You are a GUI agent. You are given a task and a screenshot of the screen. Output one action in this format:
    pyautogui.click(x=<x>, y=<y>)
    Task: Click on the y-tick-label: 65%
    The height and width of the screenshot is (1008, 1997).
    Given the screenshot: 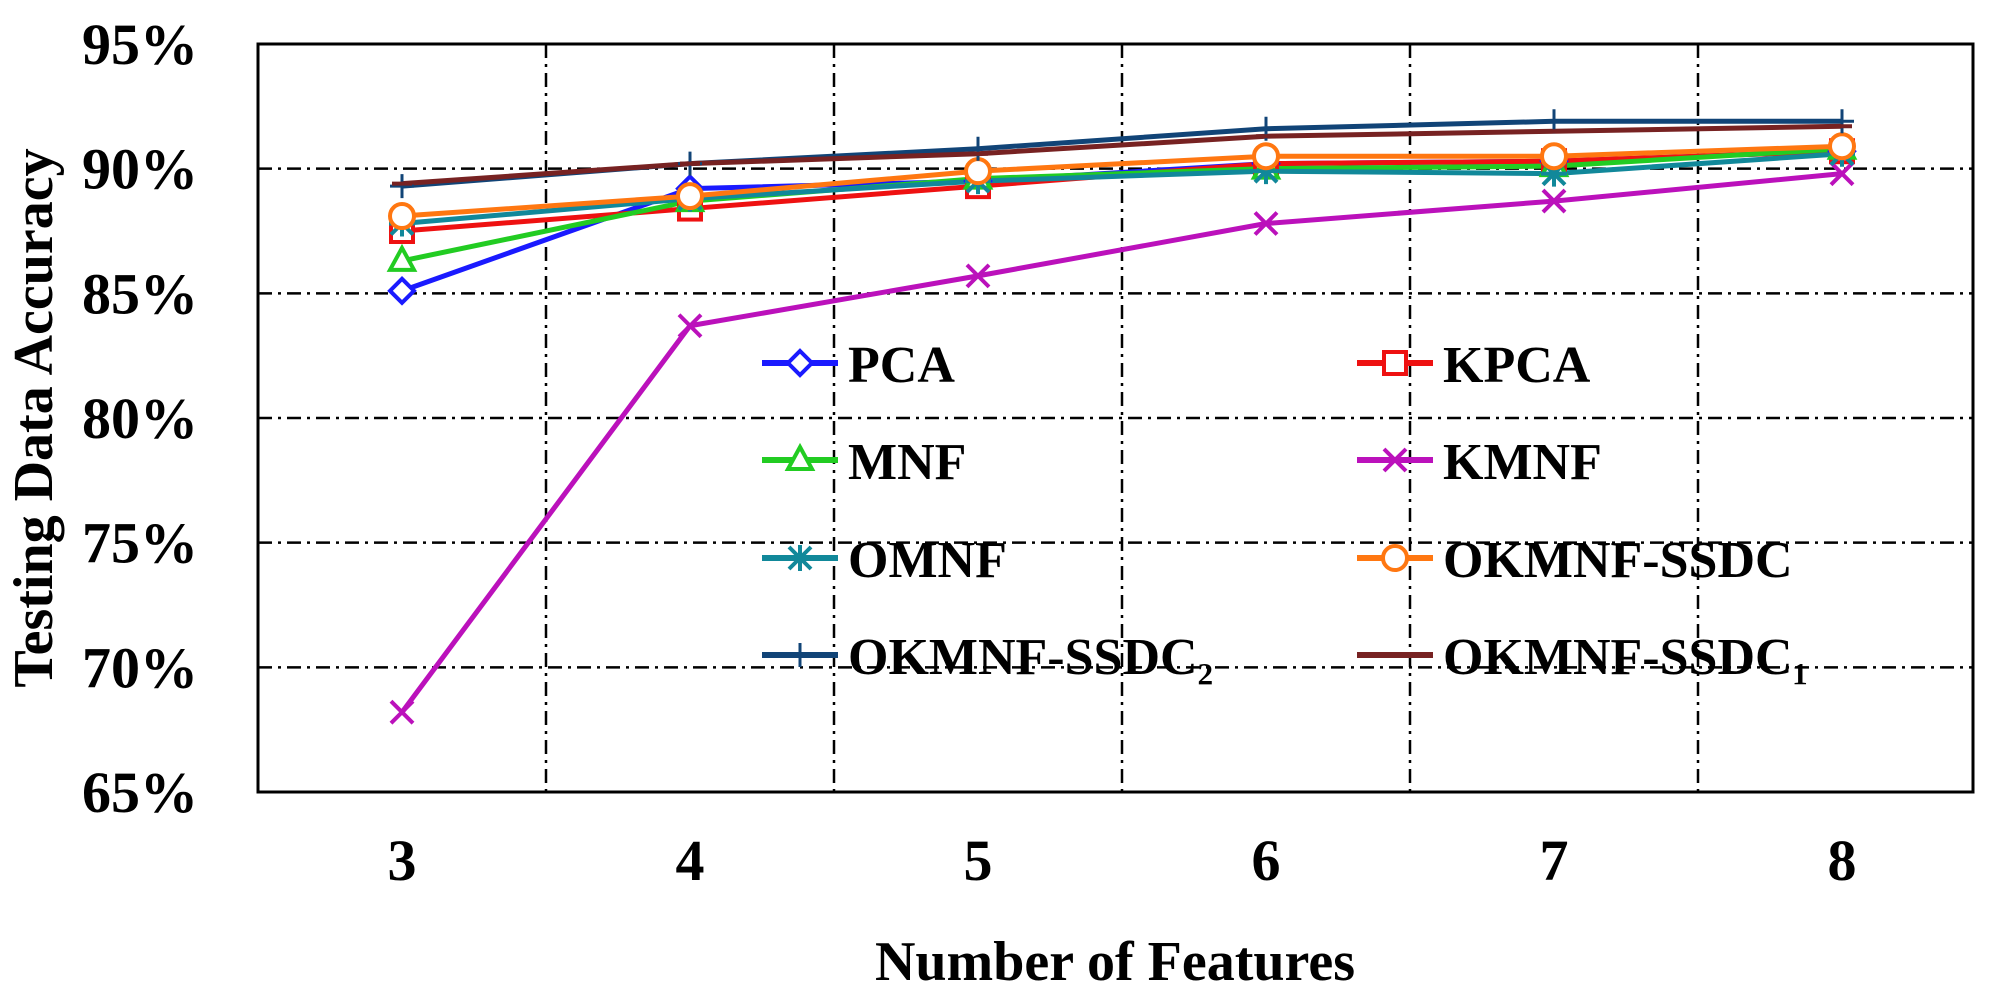 What is the action you would take?
    pyautogui.click(x=140, y=792)
    